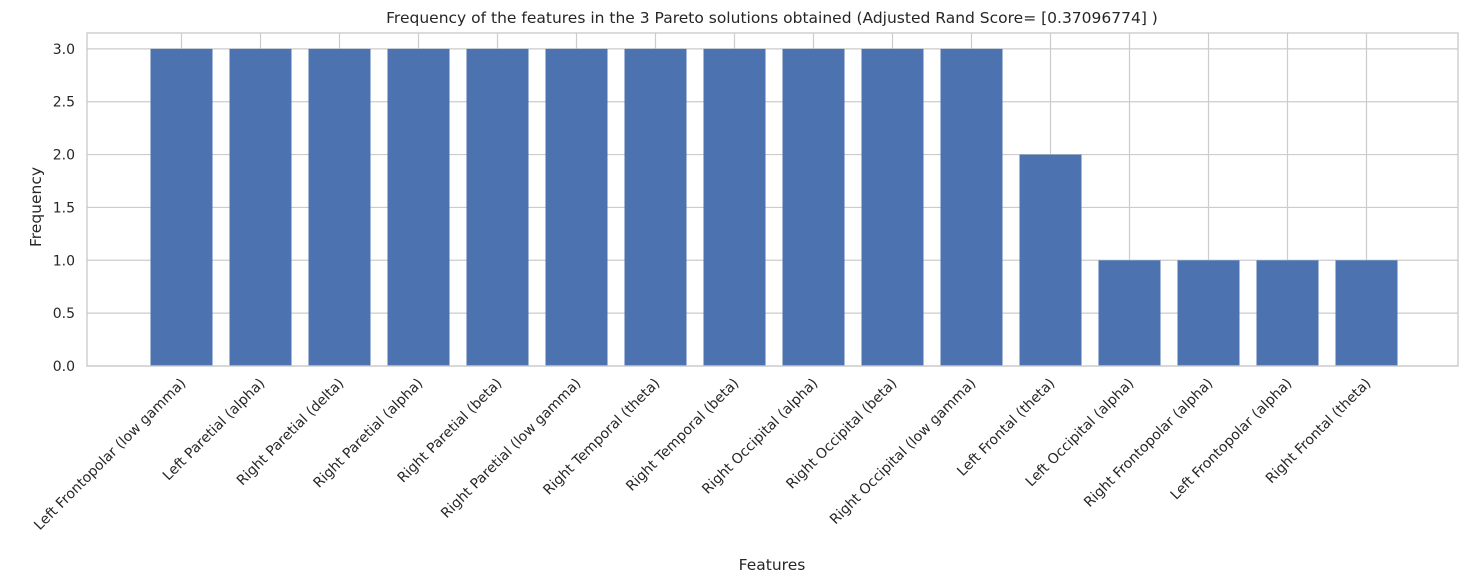 The height and width of the screenshot is (584, 1469). What do you see at coordinates (64, 156) in the screenshot?
I see `y-tick-label: 2.0` at bounding box center [64, 156].